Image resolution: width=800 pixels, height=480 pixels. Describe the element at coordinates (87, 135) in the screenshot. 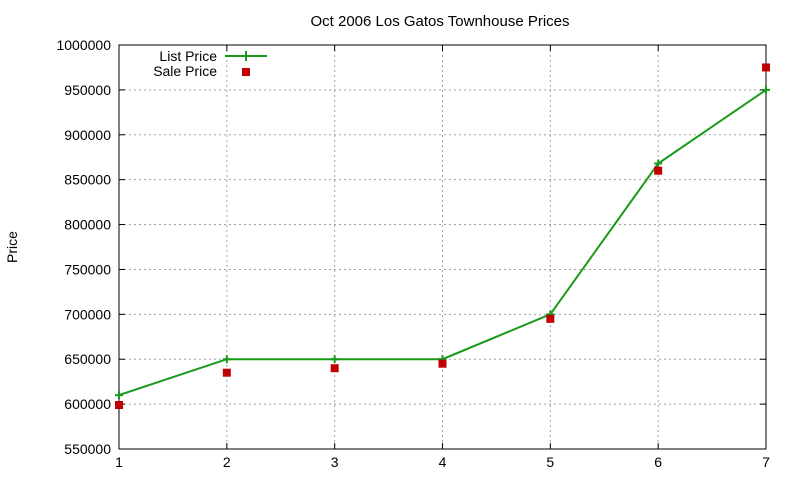

I see `y-tick-label: 900000` at that location.